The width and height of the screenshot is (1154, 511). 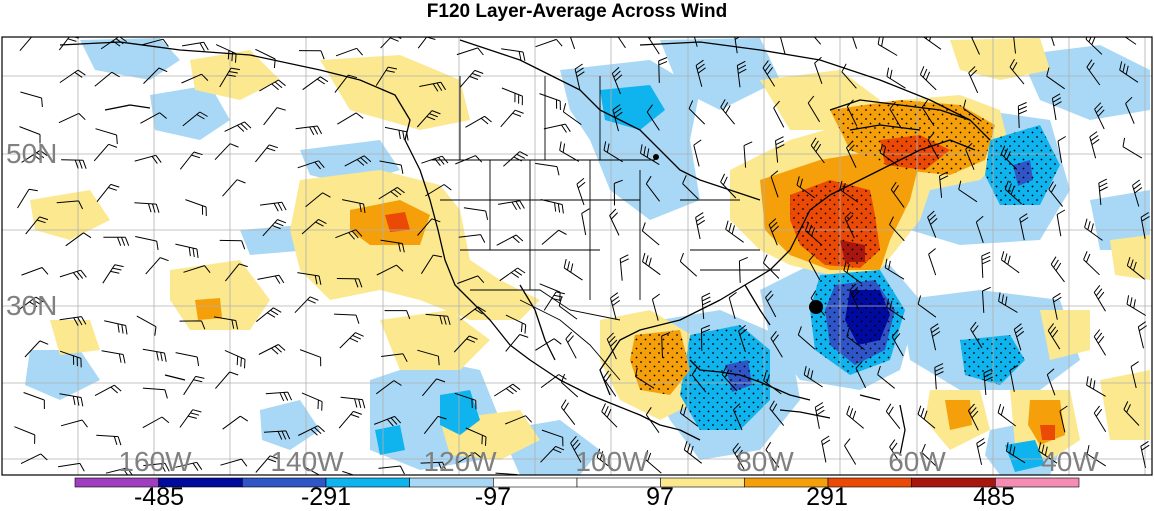 I want to click on lon-label-120w: 120W, so click(x=460, y=461).